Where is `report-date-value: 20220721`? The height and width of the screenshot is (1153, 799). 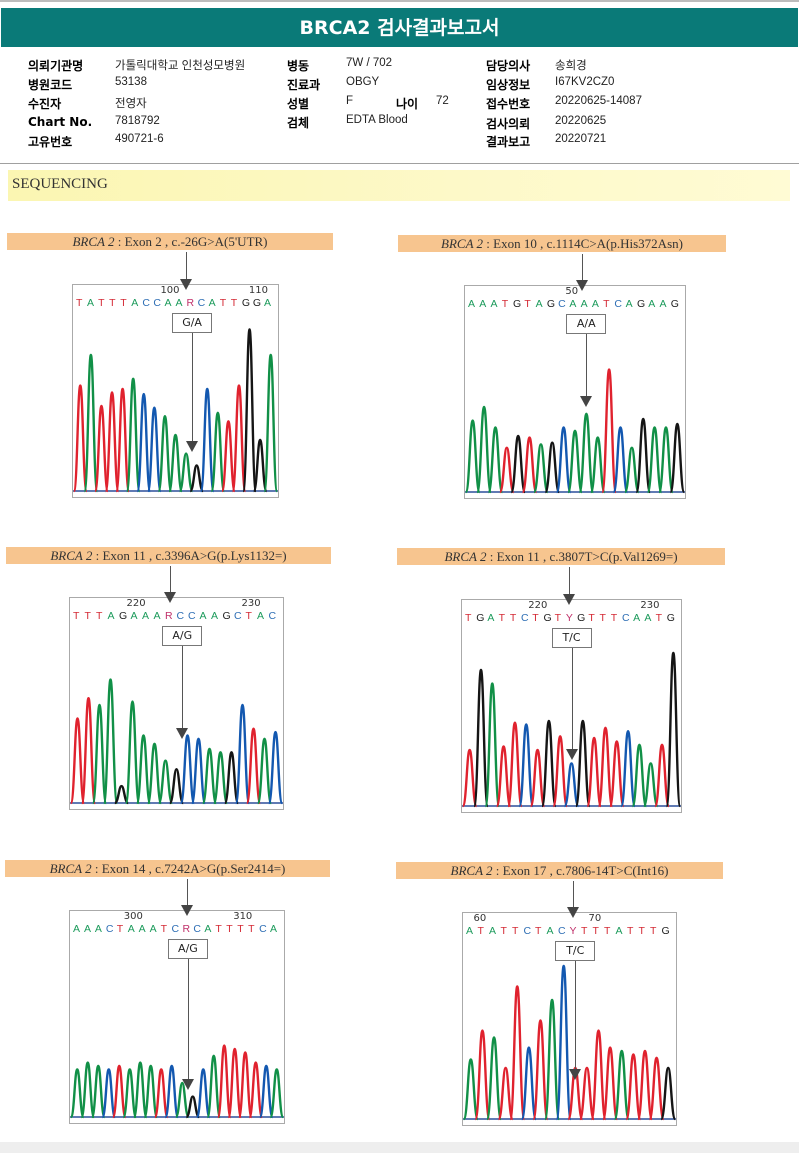 report-date-value: 20220721 is located at coordinates (581, 139).